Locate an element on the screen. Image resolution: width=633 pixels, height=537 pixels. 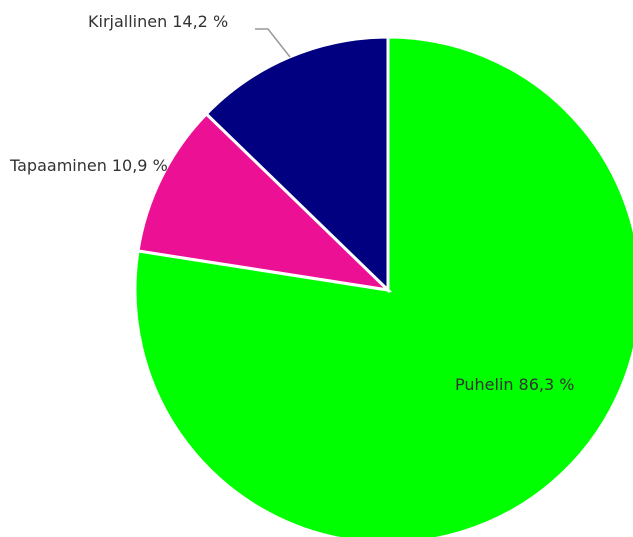
category-name: Puhelin is located at coordinates (484, 384).